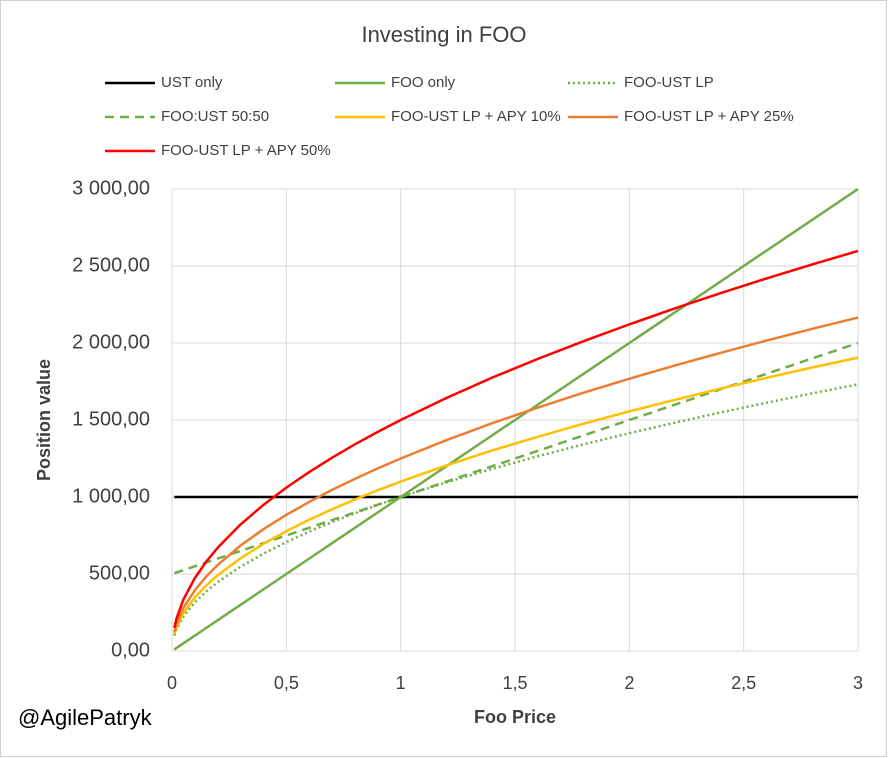 Image resolution: width=888 pixels, height=758 pixels. What do you see at coordinates (172, 683) in the screenshot?
I see `x-tick-label: 0` at bounding box center [172, 683].